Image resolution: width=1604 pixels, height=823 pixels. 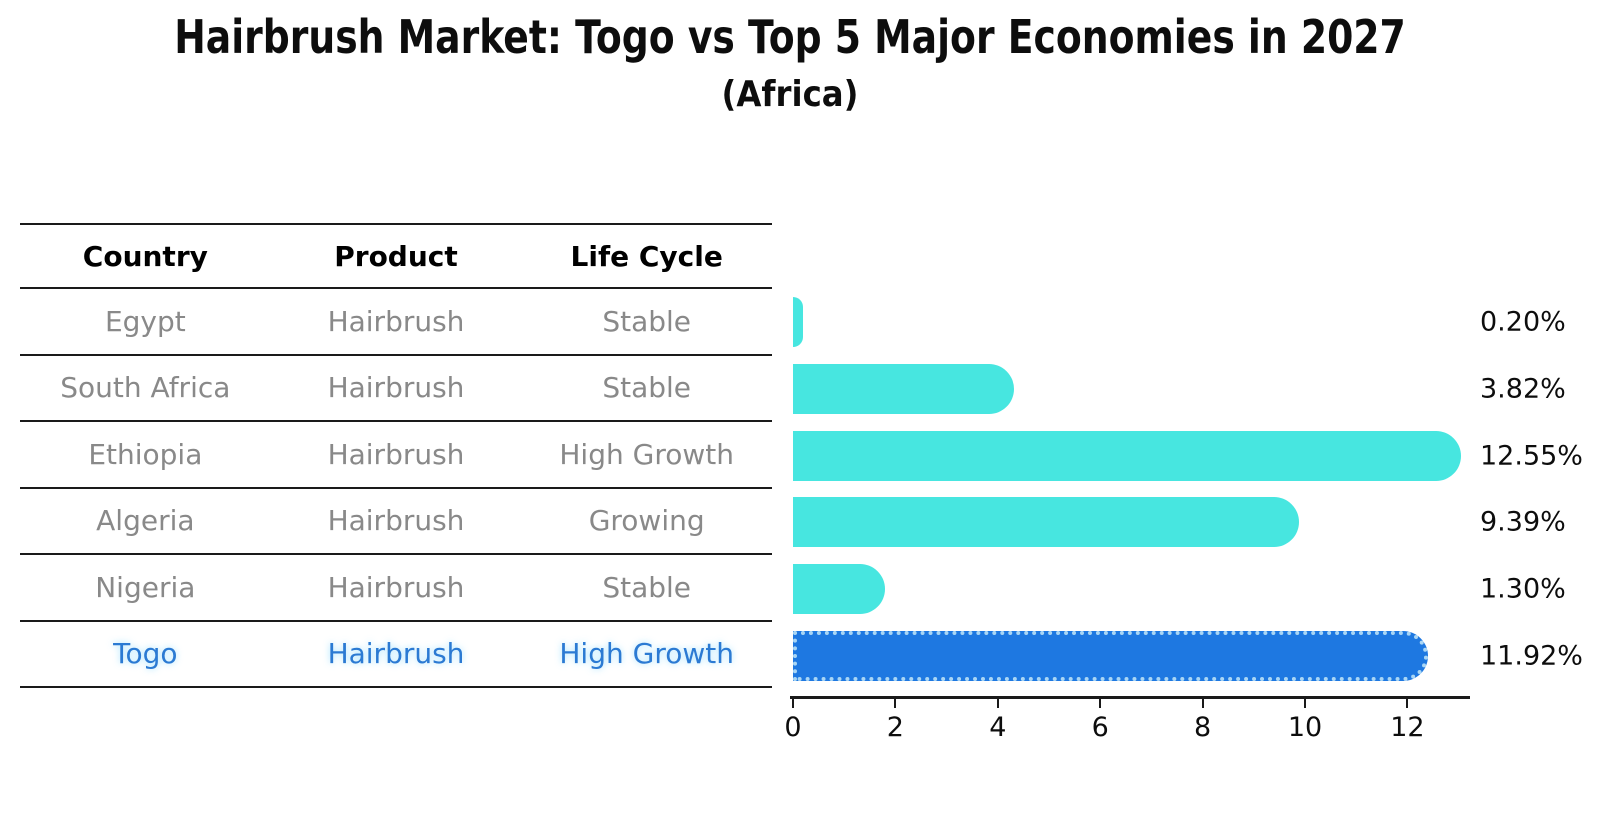 I want to click on table-cell-country: Ethiopia, so click(x=145, y=454).